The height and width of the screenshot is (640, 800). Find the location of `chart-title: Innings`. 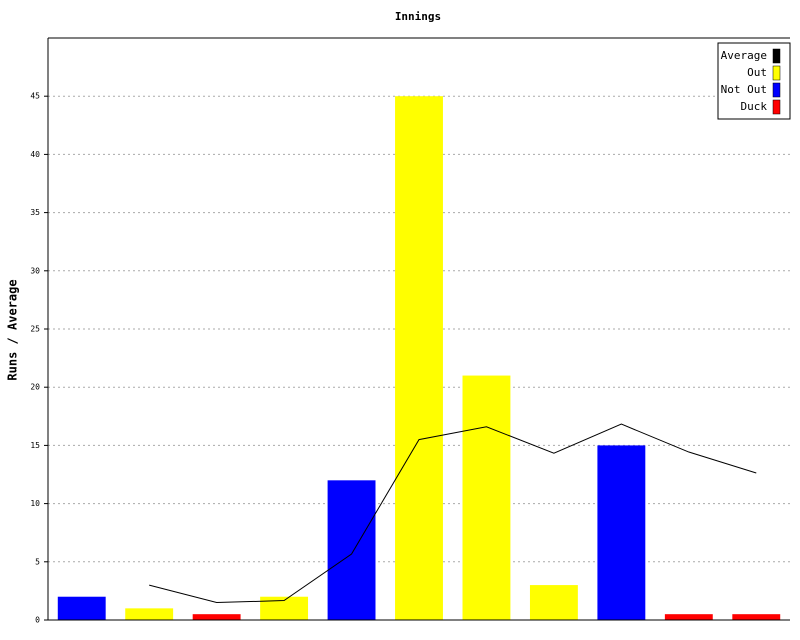

chart-title: Innings is located at coordinates (418, 16).